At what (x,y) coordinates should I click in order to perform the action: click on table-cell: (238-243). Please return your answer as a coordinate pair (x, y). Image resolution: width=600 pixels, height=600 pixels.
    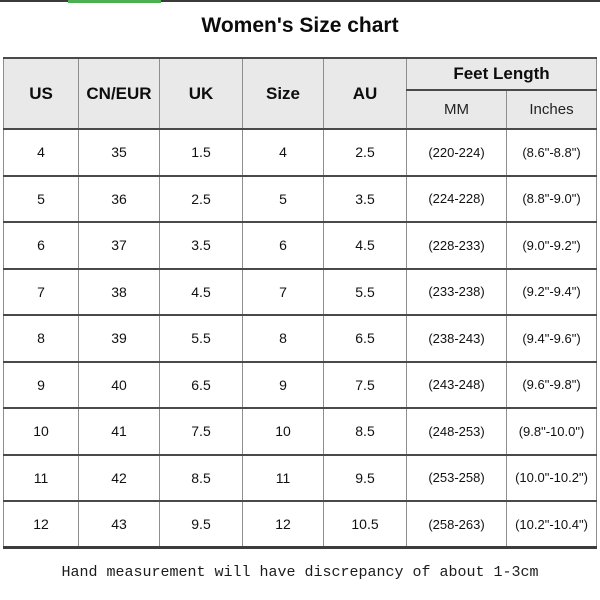
    Looking at the image, I should click on (456, 338).